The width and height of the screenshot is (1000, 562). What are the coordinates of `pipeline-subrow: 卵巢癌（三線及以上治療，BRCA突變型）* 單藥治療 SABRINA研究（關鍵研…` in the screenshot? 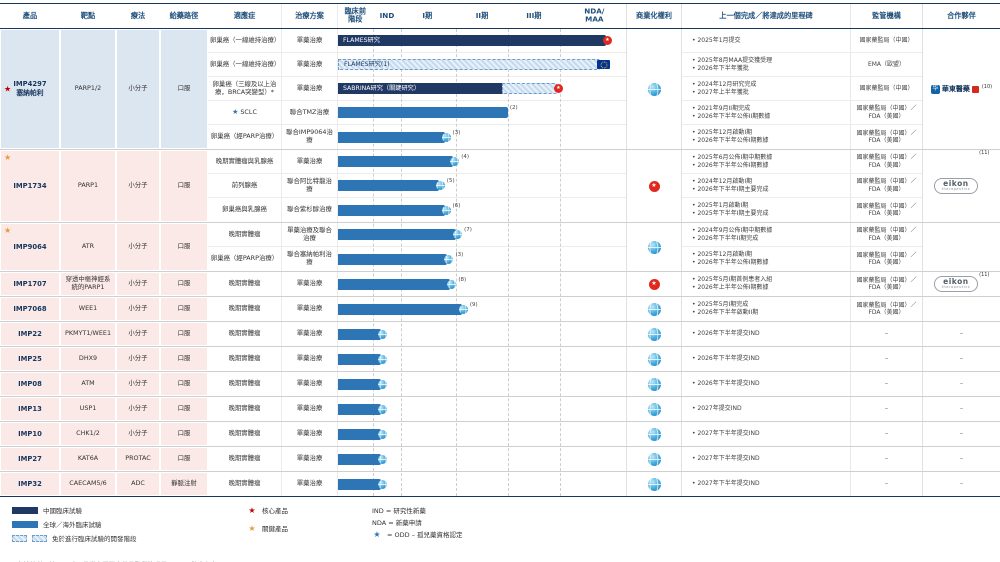 It's located at (417, 89).